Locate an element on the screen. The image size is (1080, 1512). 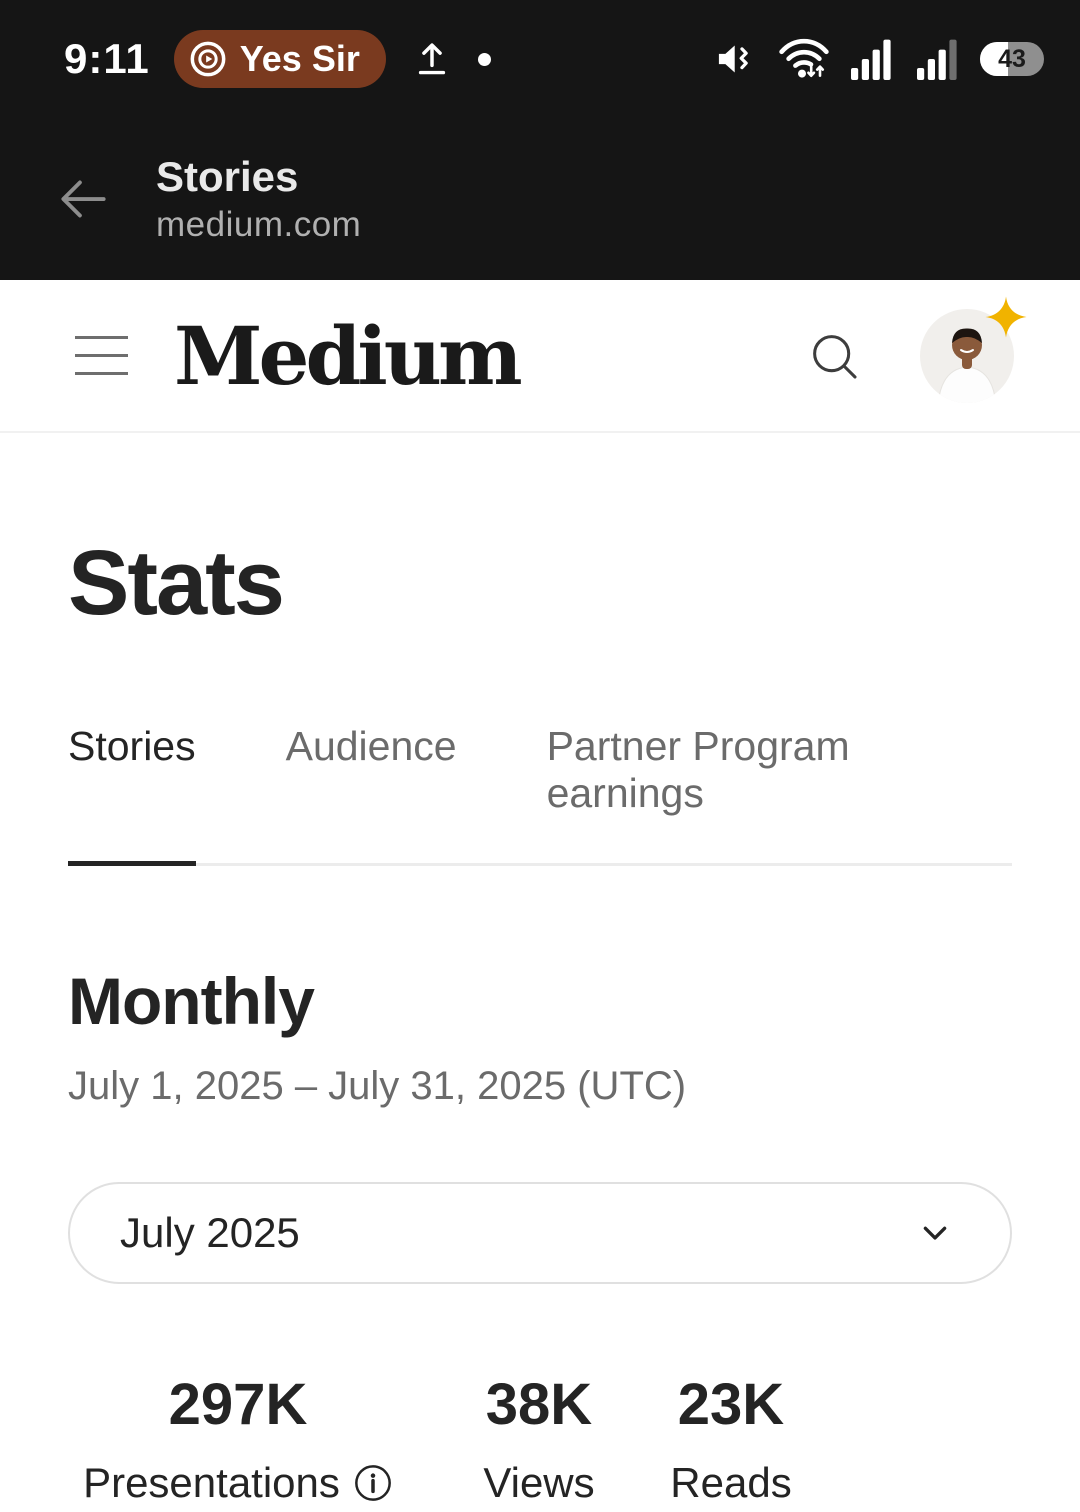
presentations-info-button is located at coordinates (373, 1483).